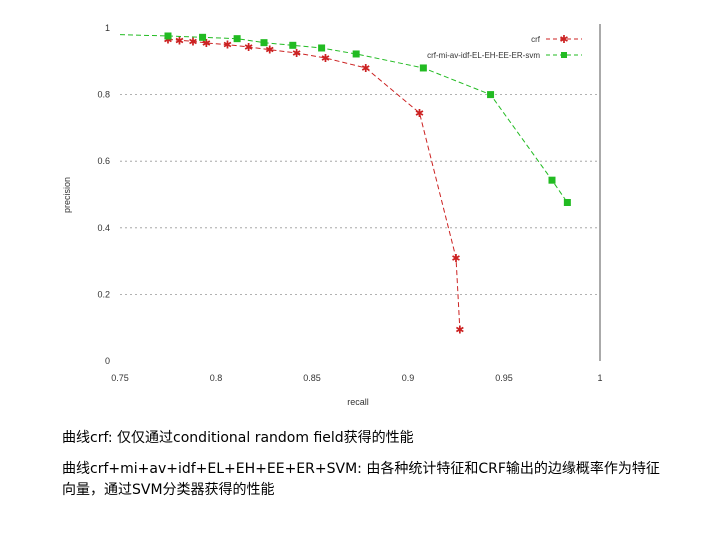  What do you see at coordinates (483, 55) in the screenshot?
I see `legend-label-svm: crf-mi-av-idf-EL-EH-EE-ER-svm` at bounding box center [483, 55].